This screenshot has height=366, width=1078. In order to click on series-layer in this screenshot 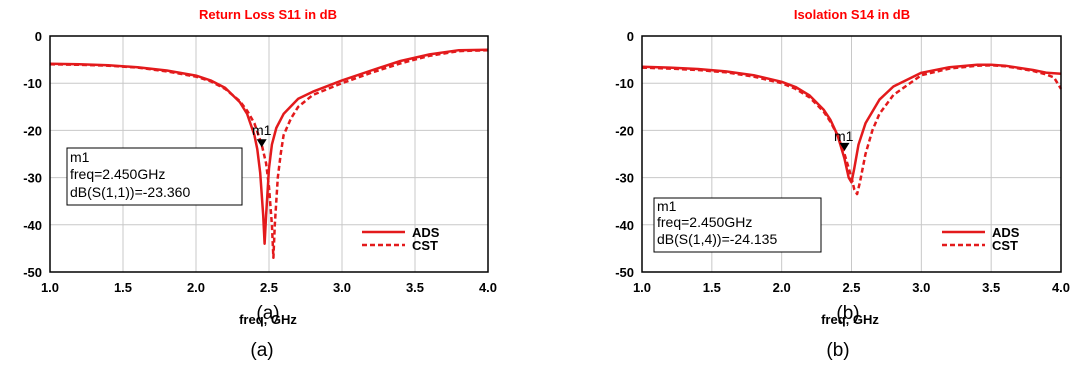, I will do `click(852, 129)`.